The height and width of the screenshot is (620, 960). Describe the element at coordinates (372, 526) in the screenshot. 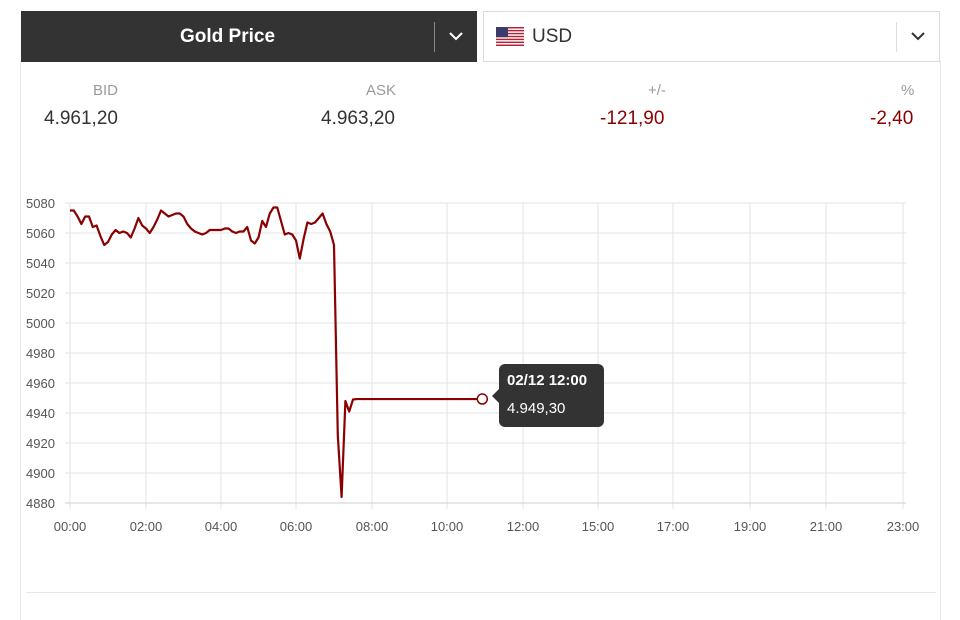

I see `x-tick-label: 08:00` at that location.